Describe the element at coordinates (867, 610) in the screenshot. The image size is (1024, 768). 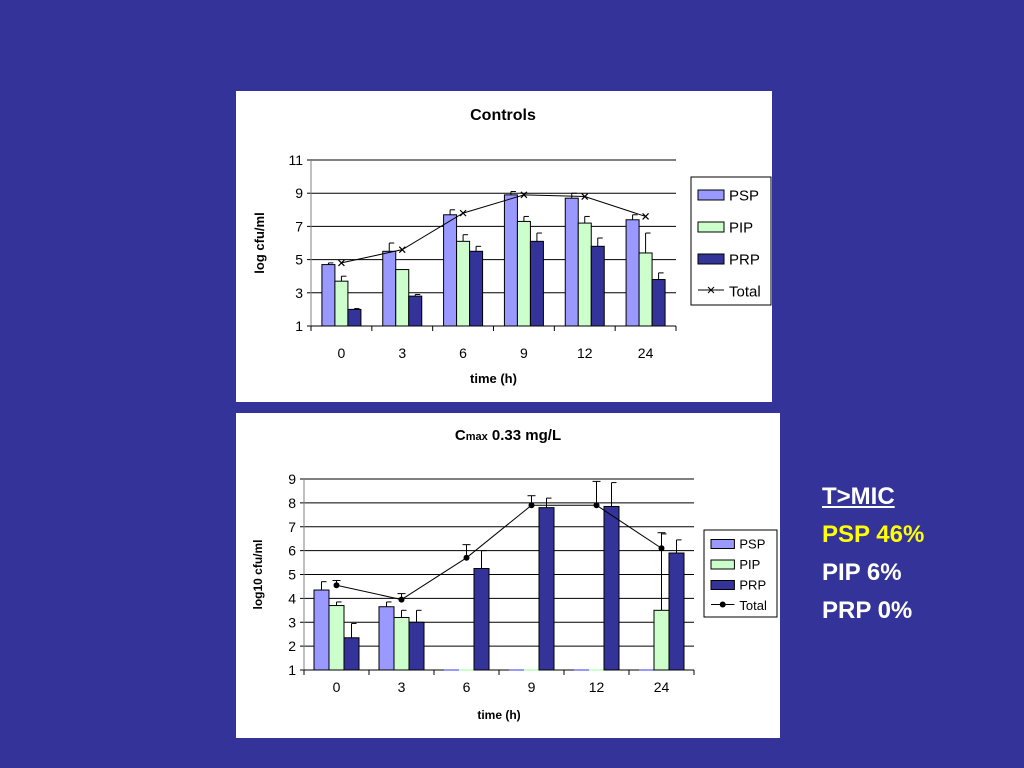
I see `tmic-prp: PRP 0%` at that location.